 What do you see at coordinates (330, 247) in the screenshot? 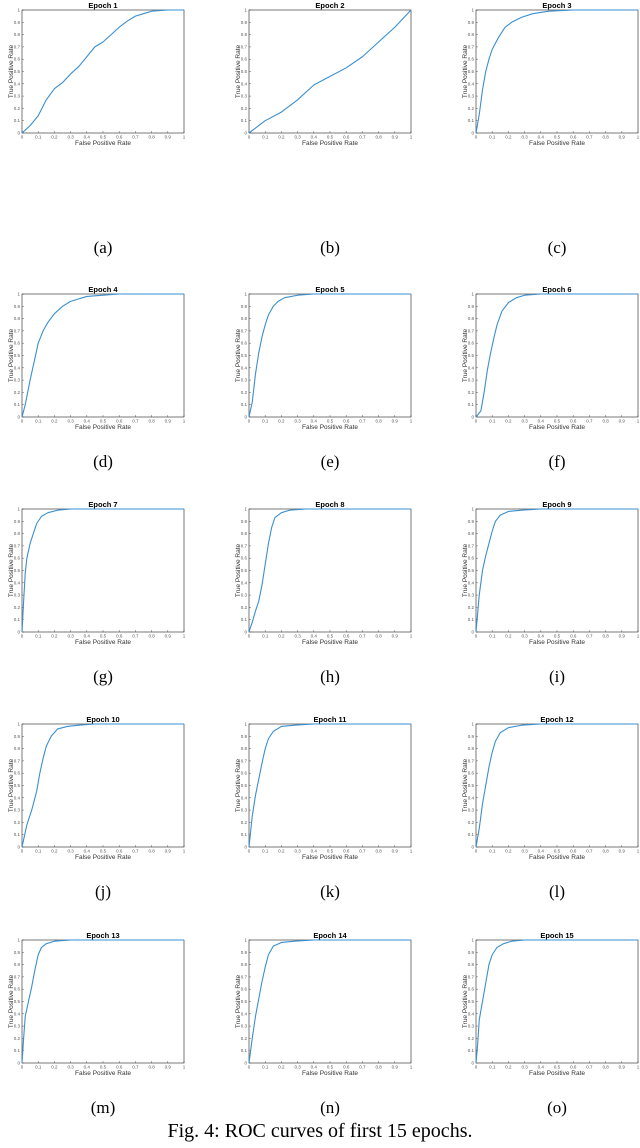
I see `subfigure-label: (b)` at bounding box center [330, 247].